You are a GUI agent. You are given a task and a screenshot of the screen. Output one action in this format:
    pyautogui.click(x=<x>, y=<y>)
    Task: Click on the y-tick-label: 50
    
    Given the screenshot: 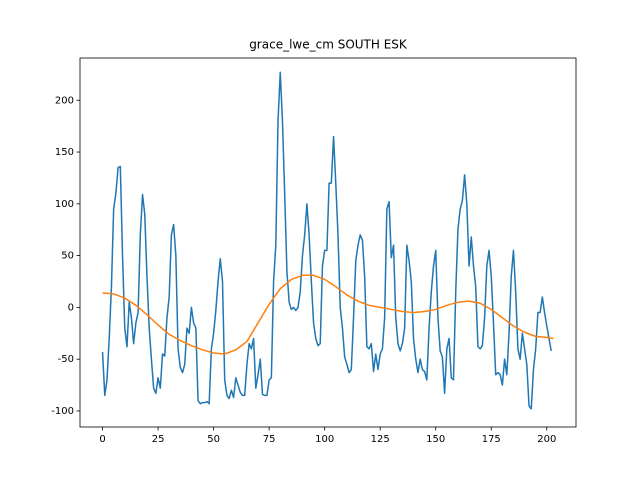 What is the action you would take?
    pyautogui.click(x=67, y=256)
    